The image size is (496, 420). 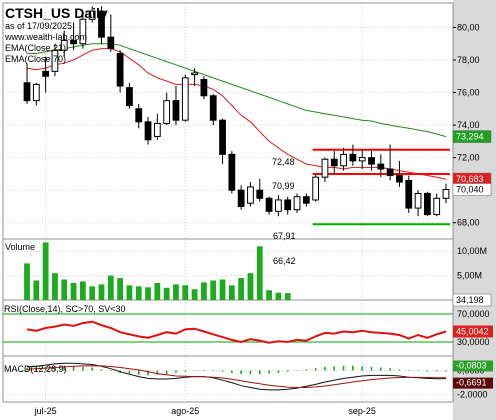 What do you see at coordinates (228, 269) in the screenshot?
I see `vol-pane-frame` at bounding box center [228, 269].